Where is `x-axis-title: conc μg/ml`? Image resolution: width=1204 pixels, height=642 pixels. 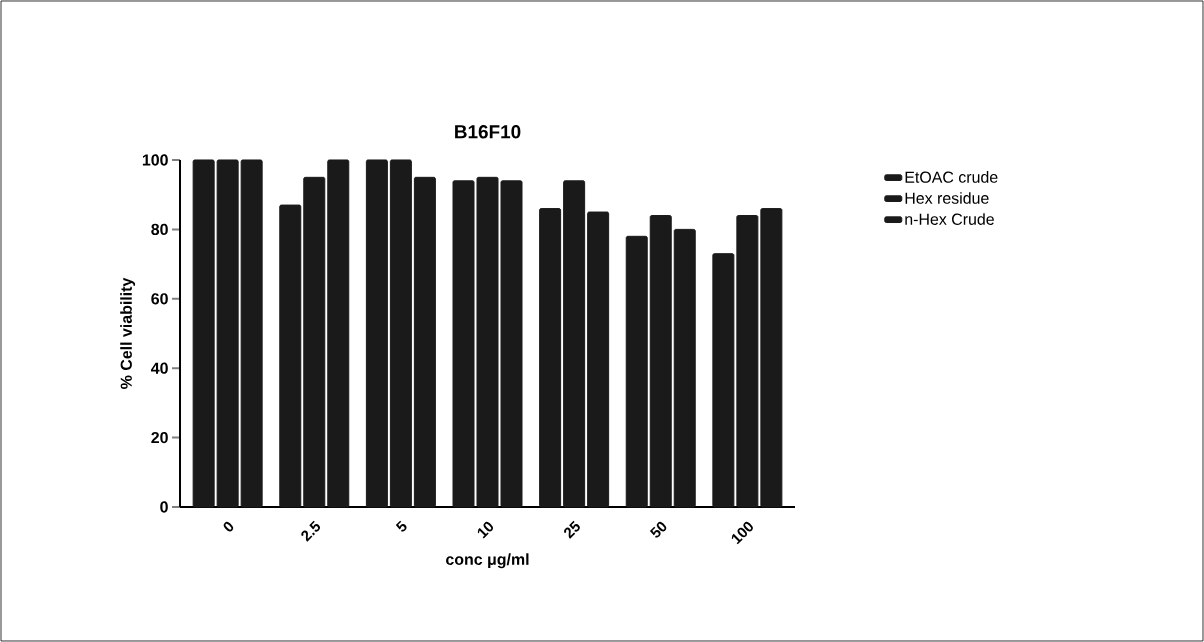
x-axis-title: conc μg/ml is located at coordinates (487, 561).